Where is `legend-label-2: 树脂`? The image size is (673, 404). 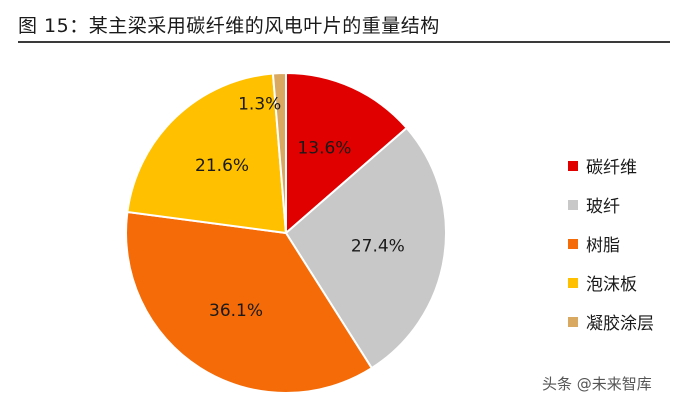
legend-label-2: 树脂 is located at coordinates (603, 246).